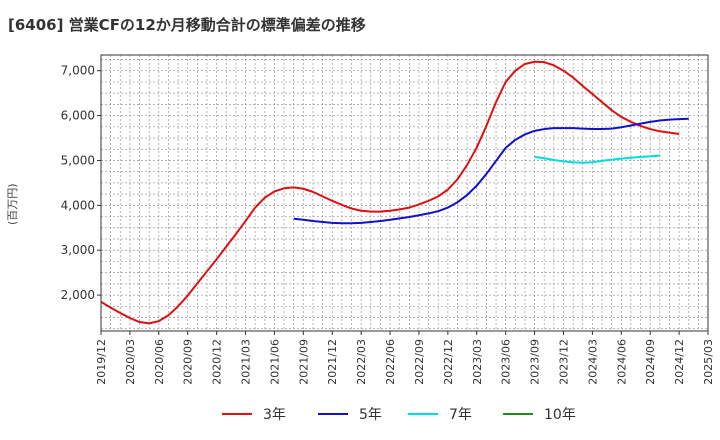 The image size is (720, 440). Describe the element at coordinates (159, 362) in the screenshot. I see `x-tick-label: 2020/06` at that location.